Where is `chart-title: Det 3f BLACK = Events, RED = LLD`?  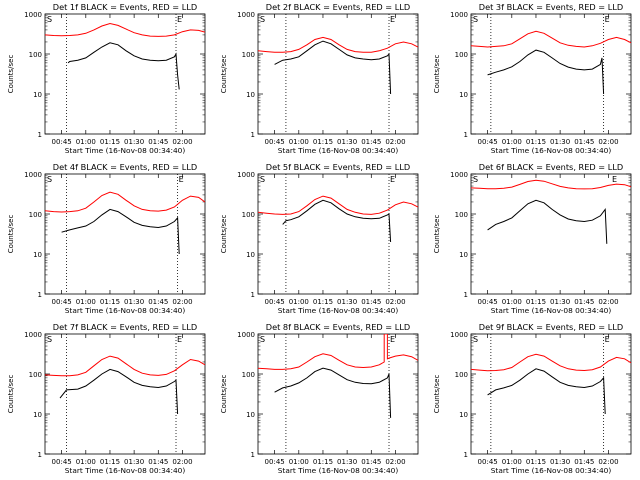
chart-title: Det 3f BLACK = Events, RED = LLD is located at coordinates (551, 7).